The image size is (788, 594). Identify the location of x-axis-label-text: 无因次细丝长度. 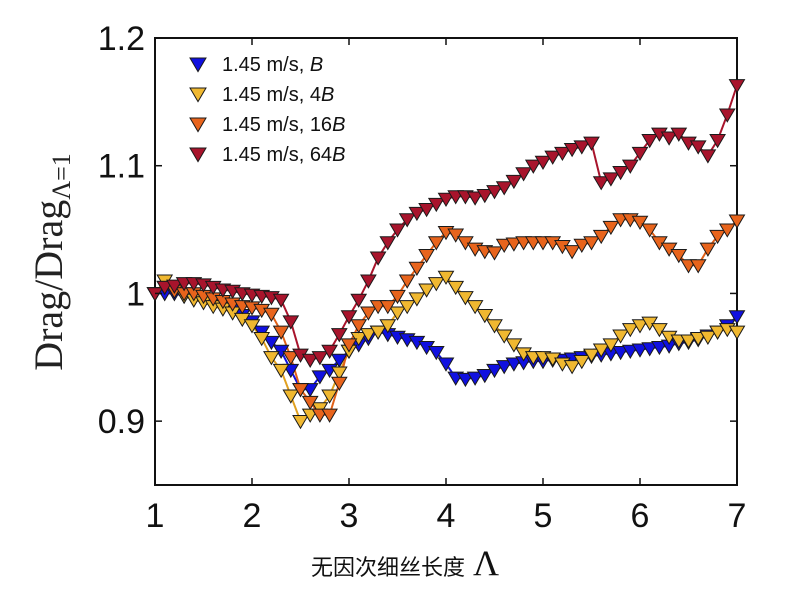
(388, 568).